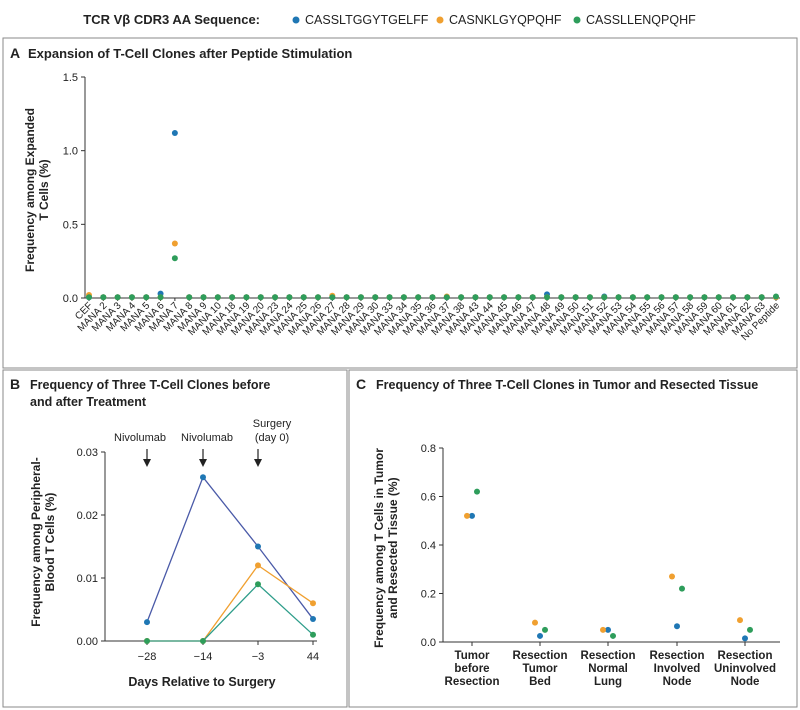 This screenshot has width=800, height=710. Describe the element at coordinates (87, 642) in the screenshot. I see `panel-b-y-tick-label: 0.00` at that location.